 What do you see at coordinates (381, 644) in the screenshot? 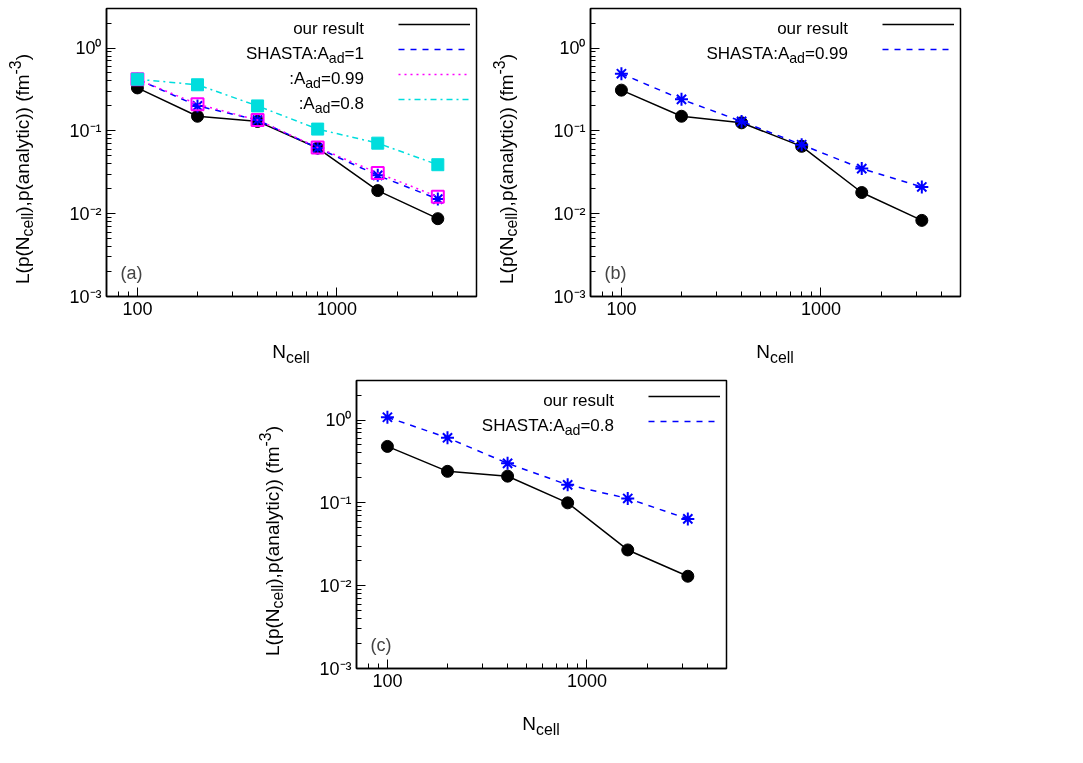
I see `annotation: (c)` at bounding box center [381, 644].